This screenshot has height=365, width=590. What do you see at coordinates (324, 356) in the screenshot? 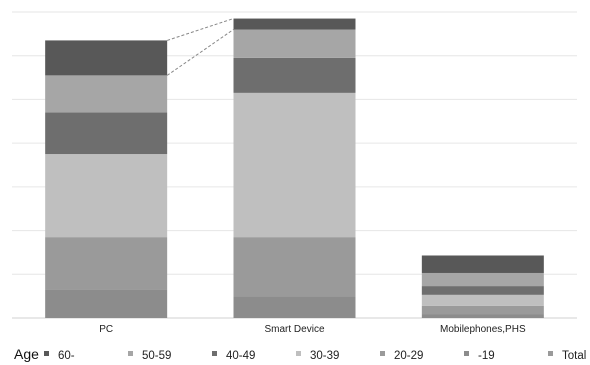
I see `legend-label: 30-39` at bounding box center [324, 356].